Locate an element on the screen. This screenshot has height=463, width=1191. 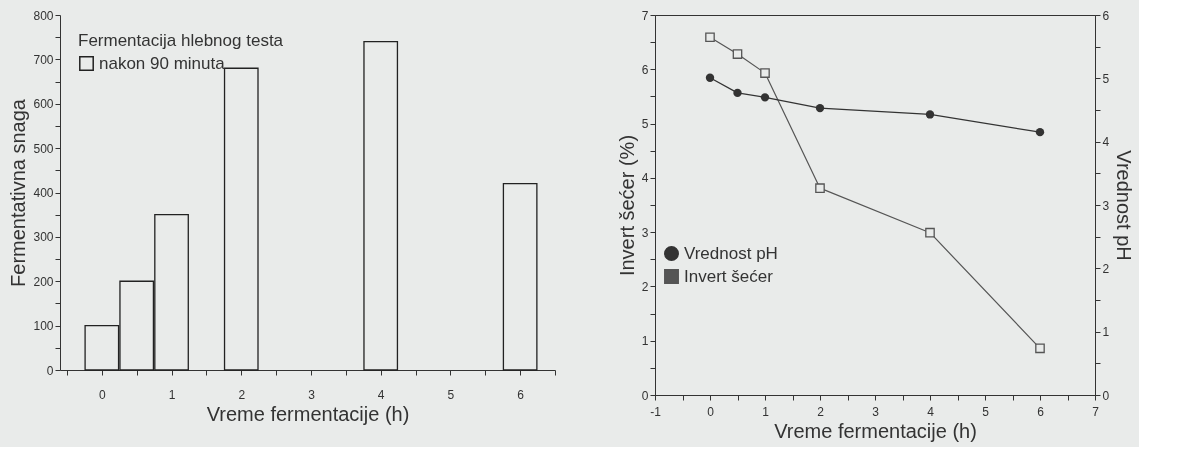
y-tick-label: 800 is located at coordinates (43, 15).